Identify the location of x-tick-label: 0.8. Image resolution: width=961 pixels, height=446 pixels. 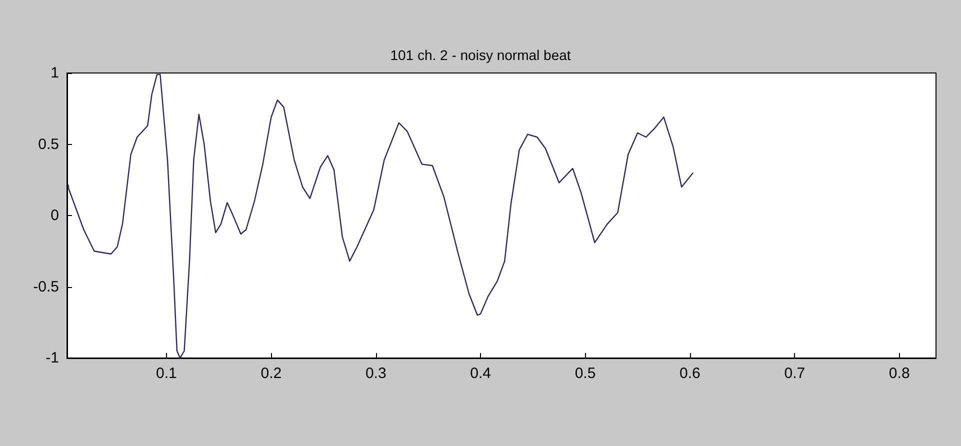
(899, 373).